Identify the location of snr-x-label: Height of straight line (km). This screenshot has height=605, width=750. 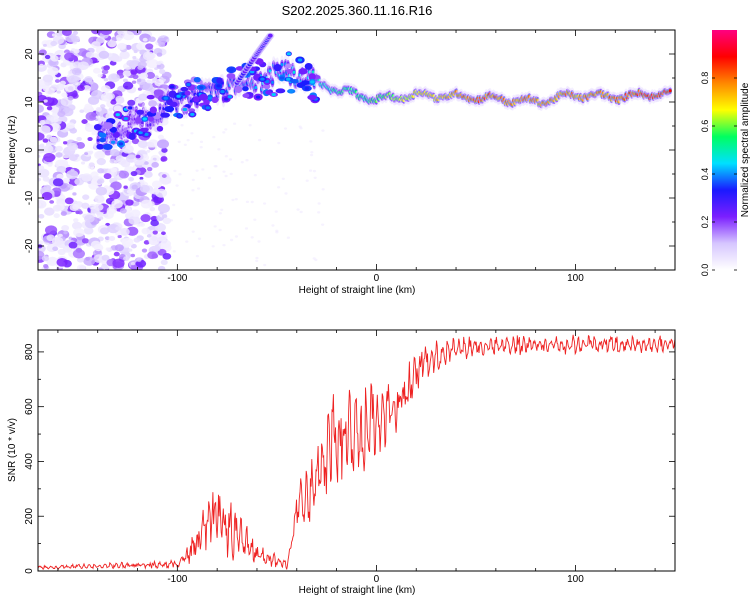
(357, 590).